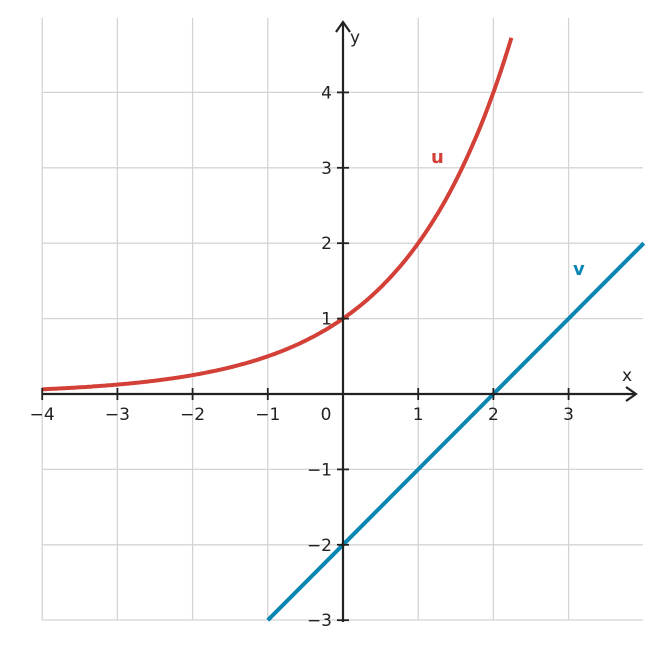 The height and width of the screenshot is (648, 661). I want to click on y-tick-label: 3, so click(326, 169).